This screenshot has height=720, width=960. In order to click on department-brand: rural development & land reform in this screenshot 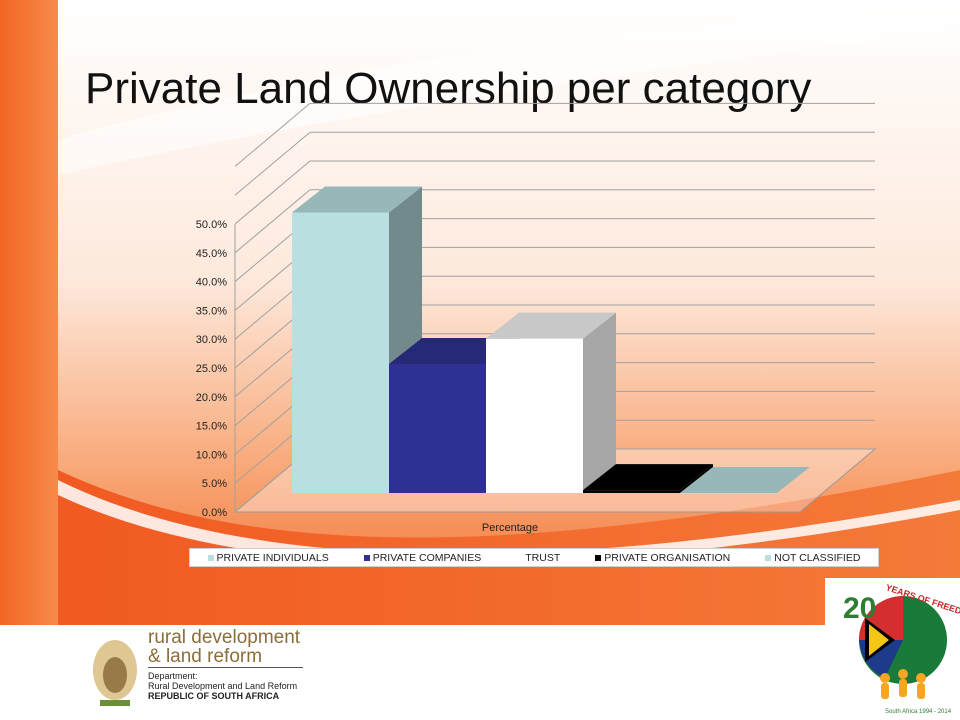, I will do `click(224, 647)`.